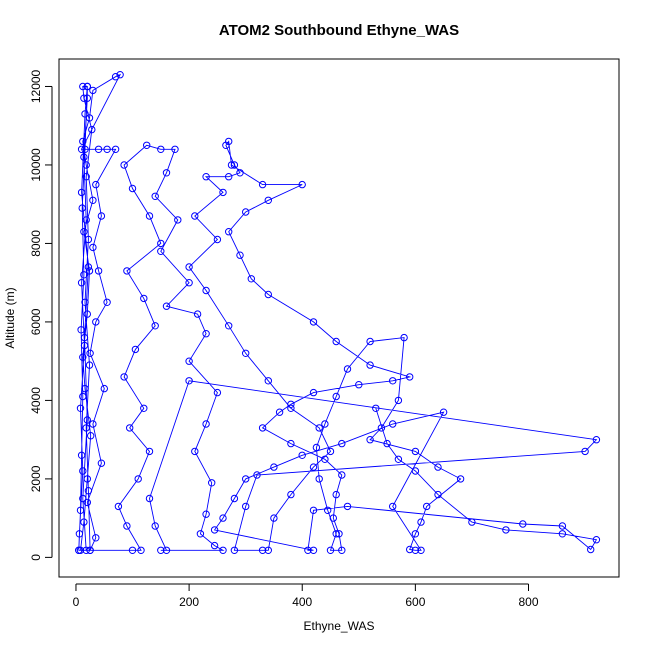 Image resolution: width=650 pixels, height=650 pixels. I want to click on y-tick-label: 2000, so click(36, 478).